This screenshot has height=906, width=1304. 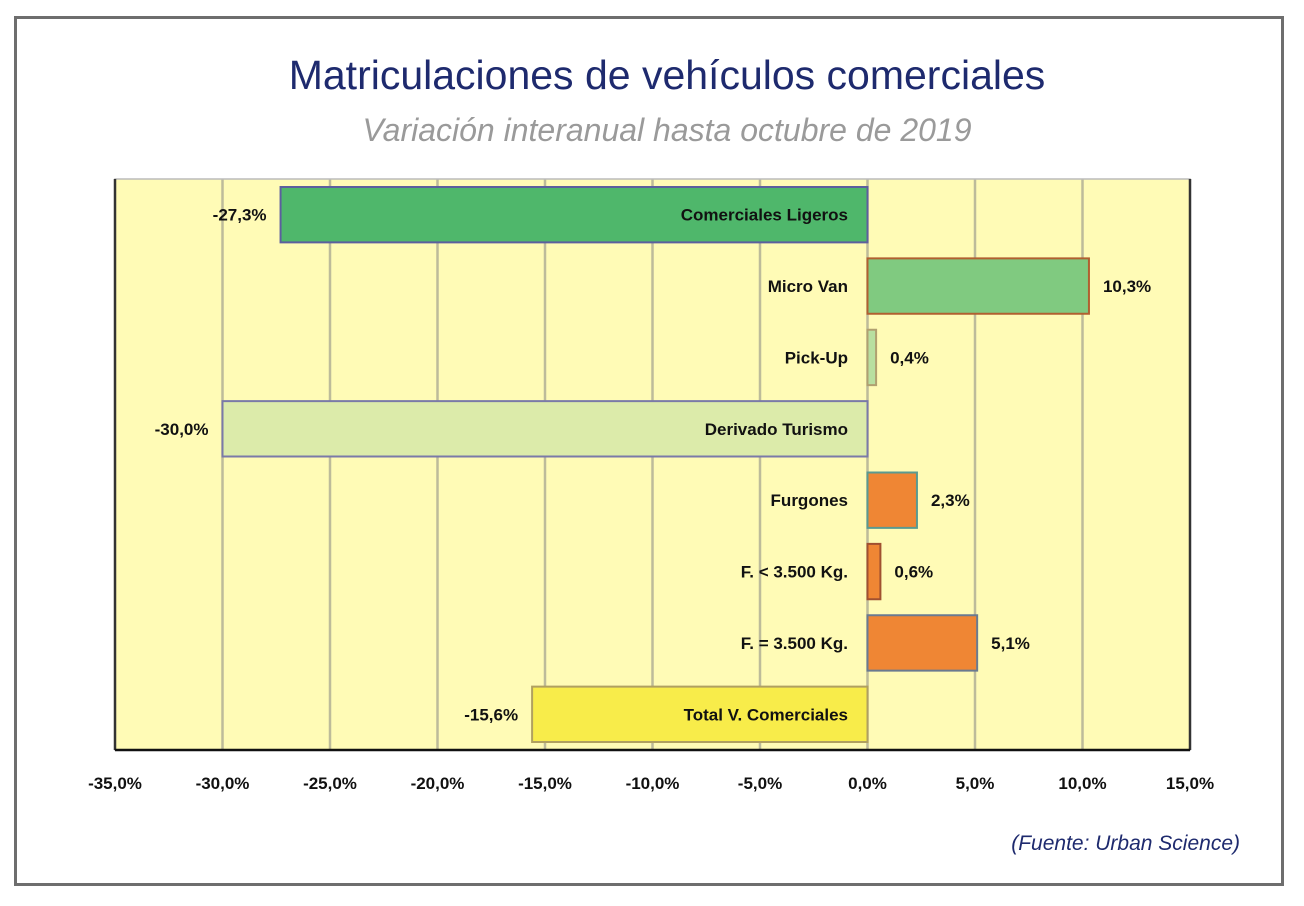 What do you see at coordinates (330, 783) in the screenshot?
I see `x-tick-label: -25,0%` at bounding box center [330, 783].